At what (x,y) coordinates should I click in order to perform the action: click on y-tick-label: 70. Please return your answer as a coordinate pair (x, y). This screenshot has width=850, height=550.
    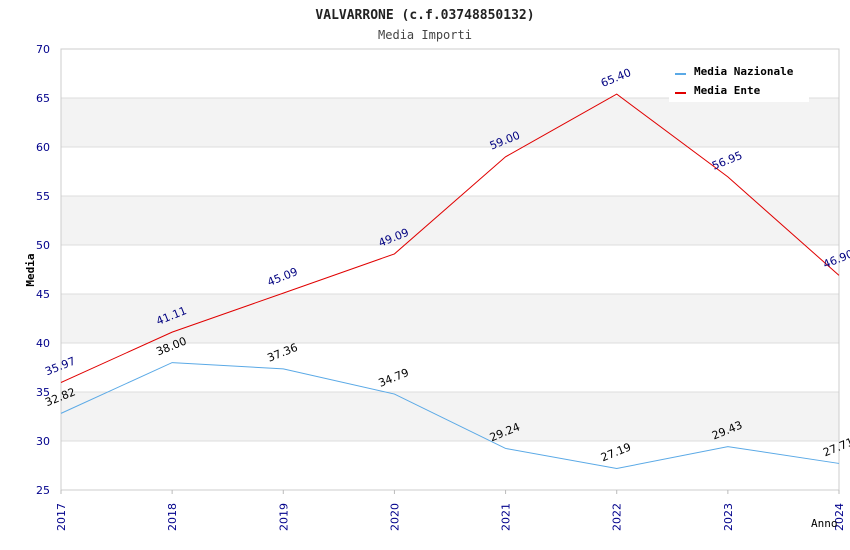
    Looking at the image, I should click on (43, 49).